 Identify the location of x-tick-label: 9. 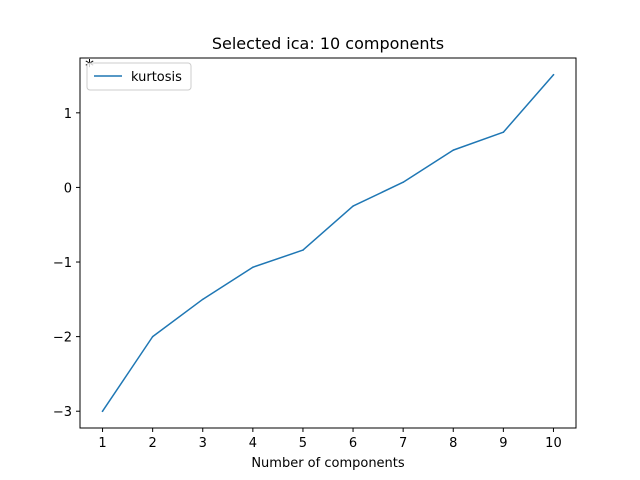
(503, 443).